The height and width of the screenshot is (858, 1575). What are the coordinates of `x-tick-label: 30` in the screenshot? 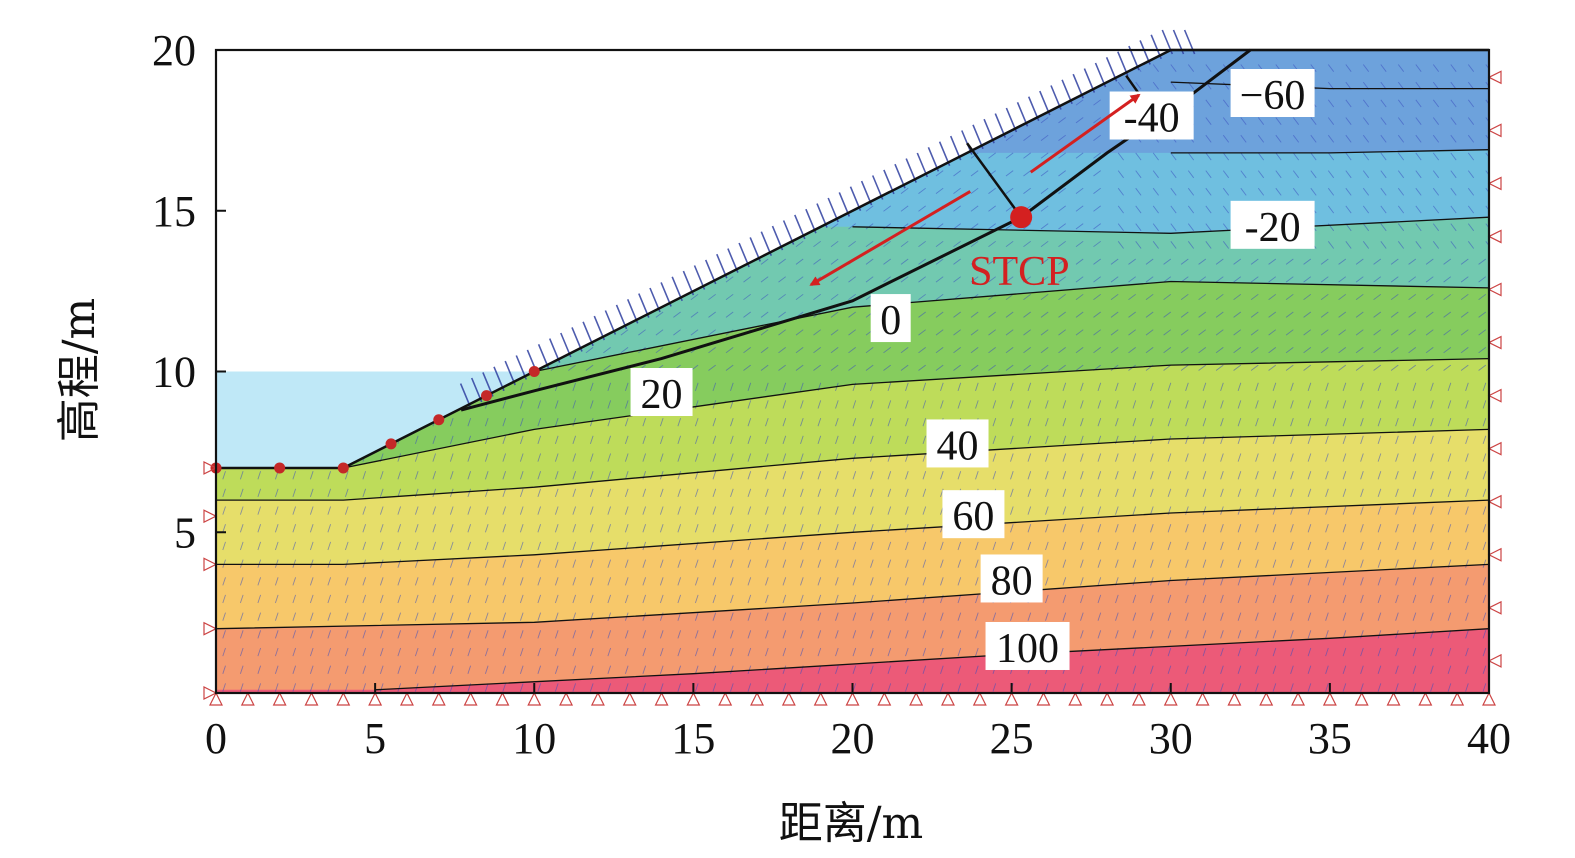 It's located at (1171, 738).